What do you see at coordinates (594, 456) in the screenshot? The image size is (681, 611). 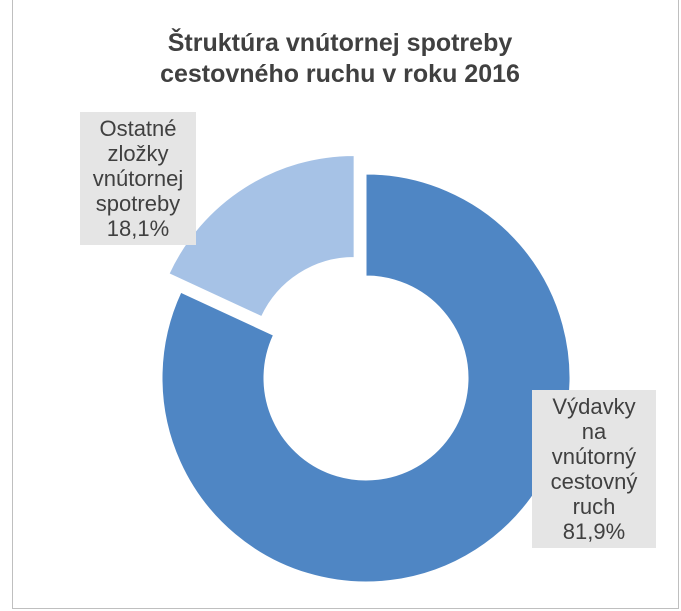 I see `category-label: Výdavky na vnútorný cestovný ruch` at bounding box center [594, 456].